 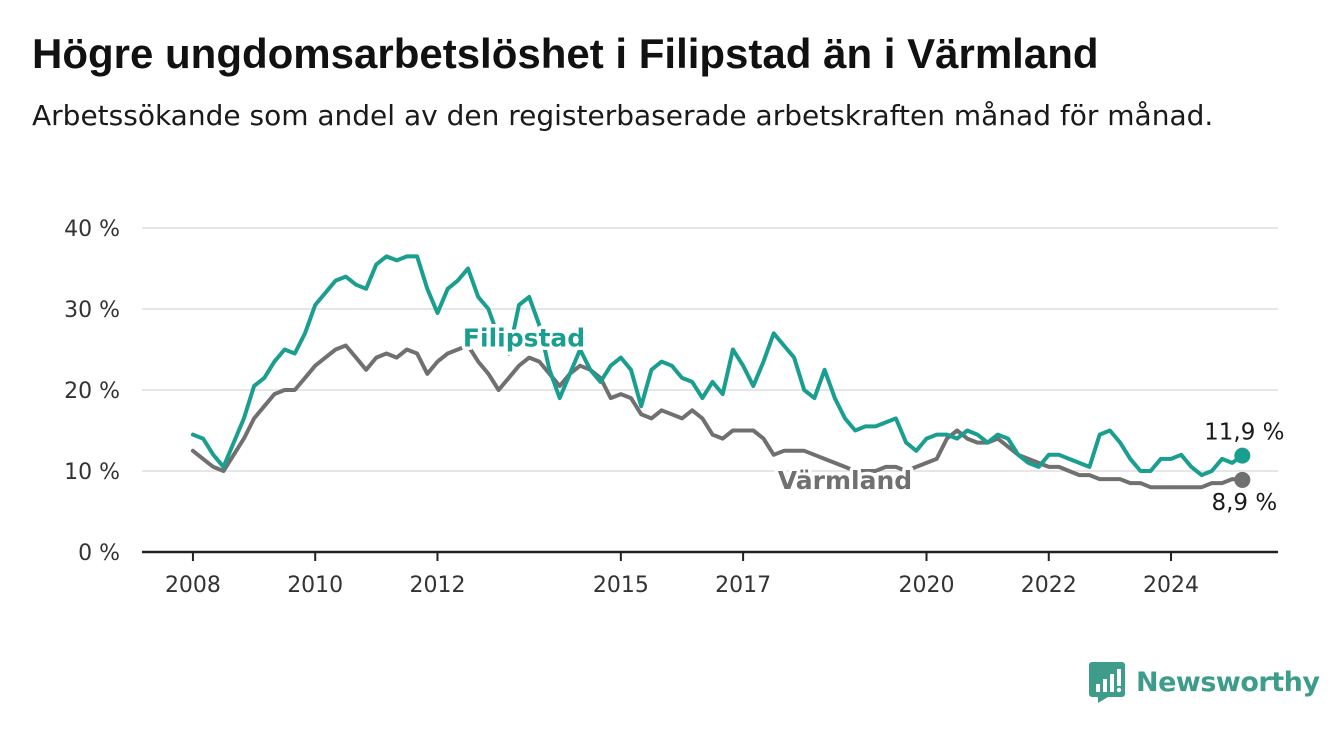 What do you see at coordinates (743, 585) in the screenshot?
I see `x-tick-label: 2017` at bounding box center [743, 585].